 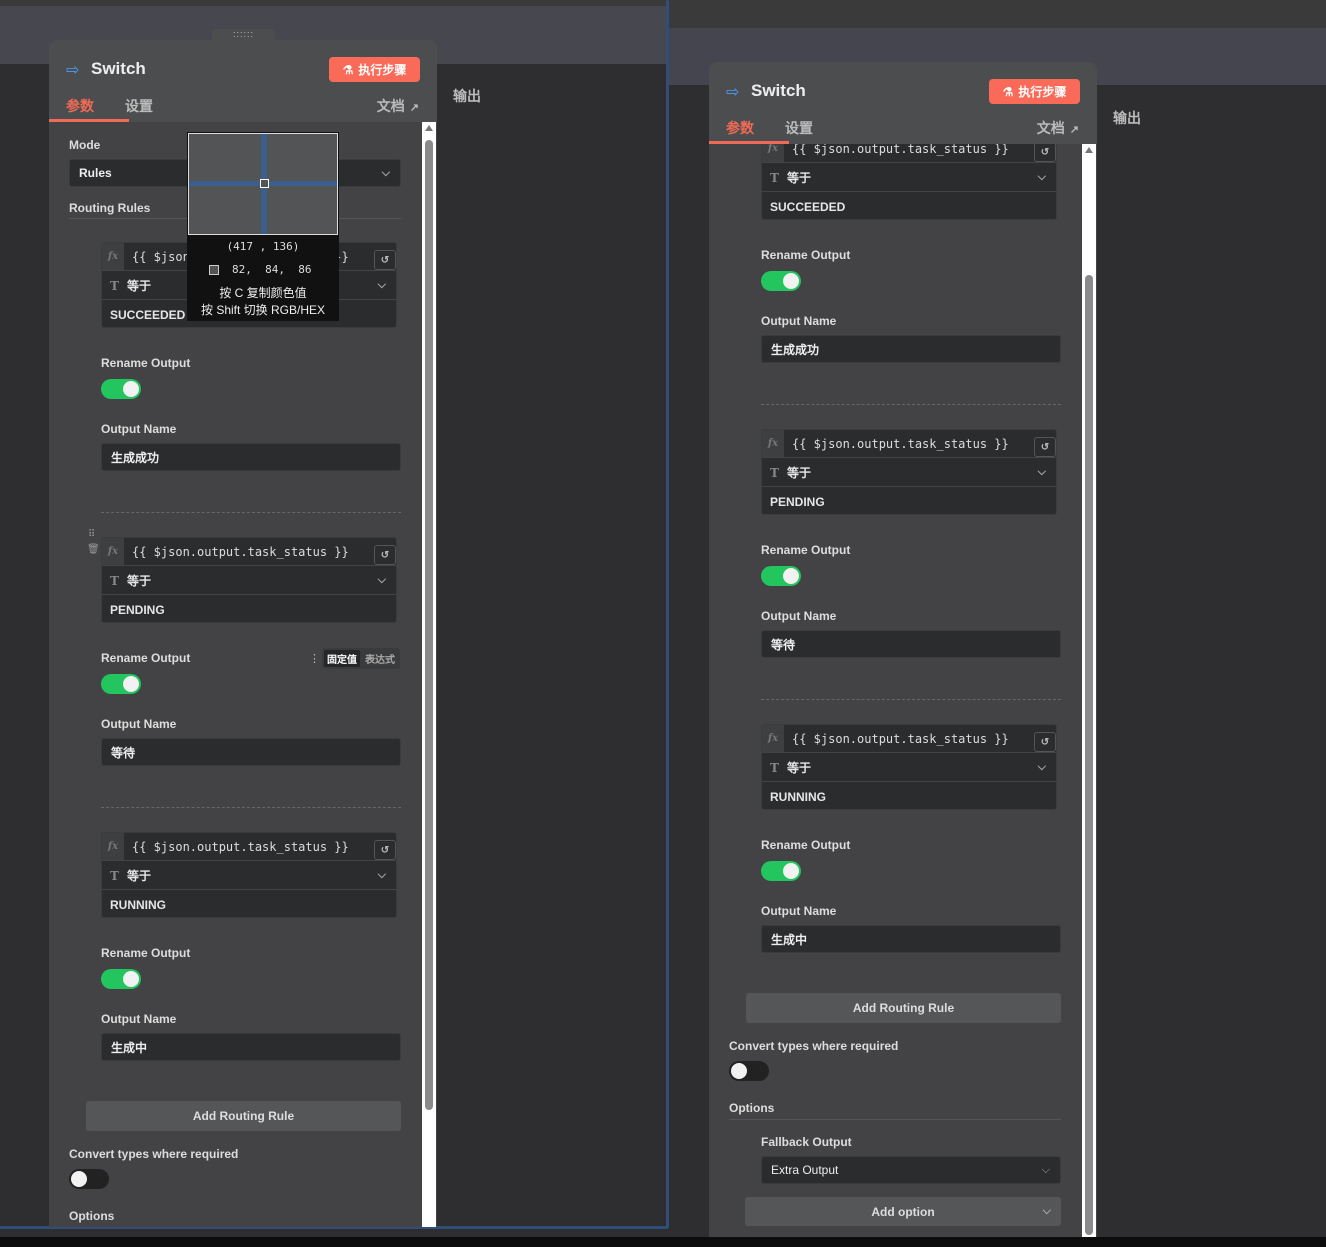 What do you see at coordinates (342, 658) in the screenshot?
I see `fixed-value-option: 固定值` at bounding box center [342, 658].